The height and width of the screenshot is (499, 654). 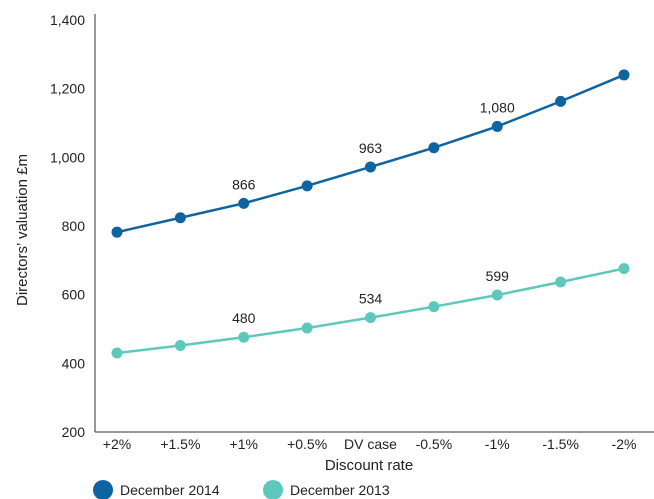 What do you see at coordinates (307, 444) in the screenshot?
I see `x-tick-label: +0.5%` at bounding box center [307, 444].